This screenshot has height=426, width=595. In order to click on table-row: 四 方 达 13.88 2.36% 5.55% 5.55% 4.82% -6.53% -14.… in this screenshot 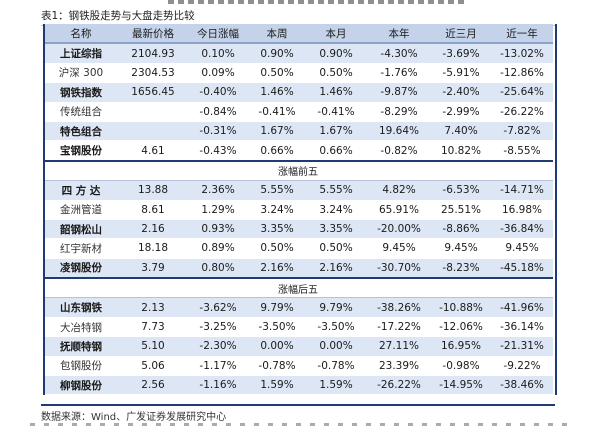, I will do `click(298, 190)`.